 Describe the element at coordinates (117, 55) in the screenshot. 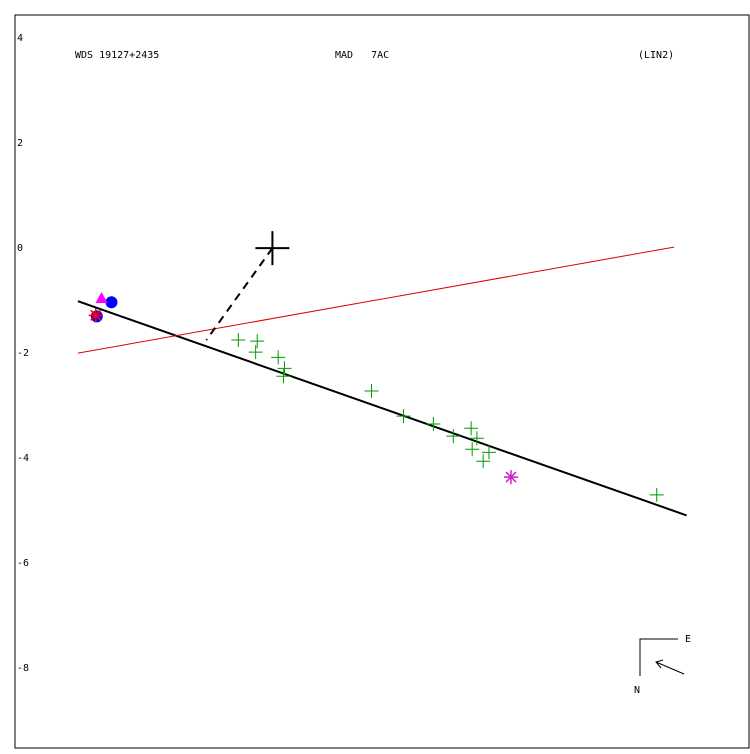

I see `header-id: WDS 19127+2435` at that location.